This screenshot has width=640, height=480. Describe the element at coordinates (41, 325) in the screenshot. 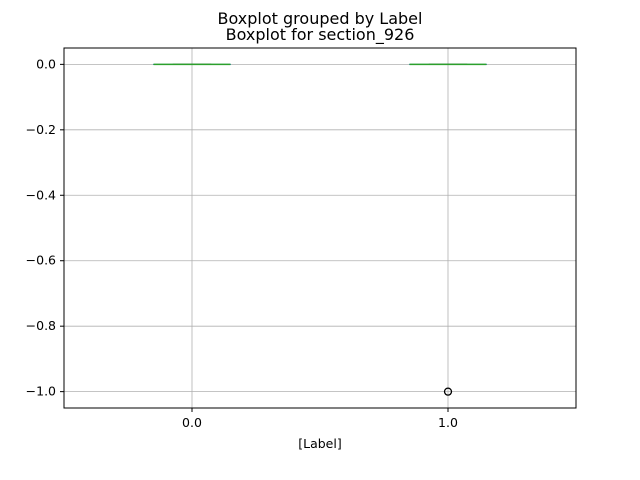

I see `y-tick-label: −0.8` at that location.